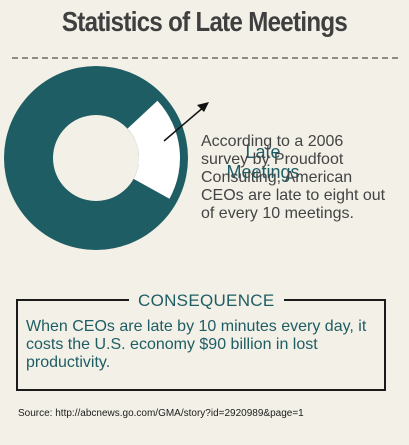  What do you see at coordinates (96, 158) in the screenshot?
I see `donut-center-hole` at bounding box center [96, 158].